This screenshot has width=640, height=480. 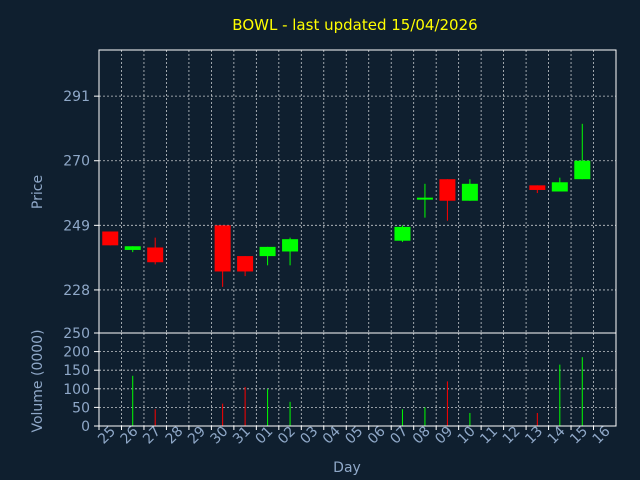 What do you see at coordinates (76, 162) in the screenshot?
I see `price-tick-label: 270` at bounding box center [76, 162].